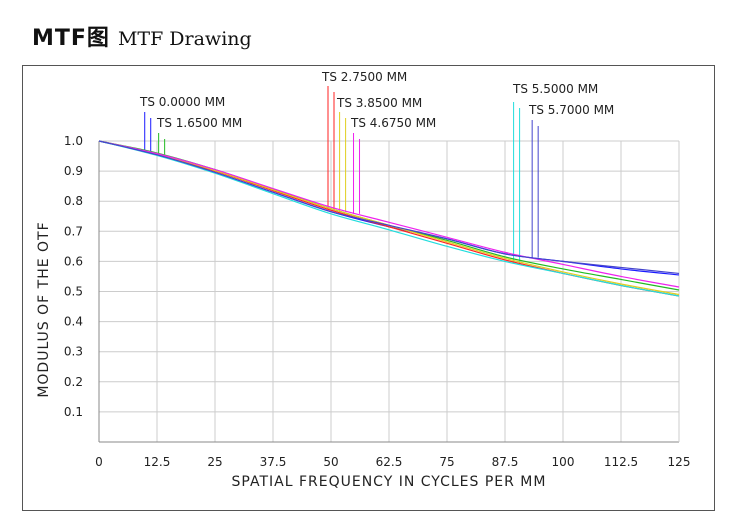  What do you see at coordinates (571, 110) in the screenshot?
I see `field-label-7: TS 5.7000 MM` at bounding box center [571, 110].